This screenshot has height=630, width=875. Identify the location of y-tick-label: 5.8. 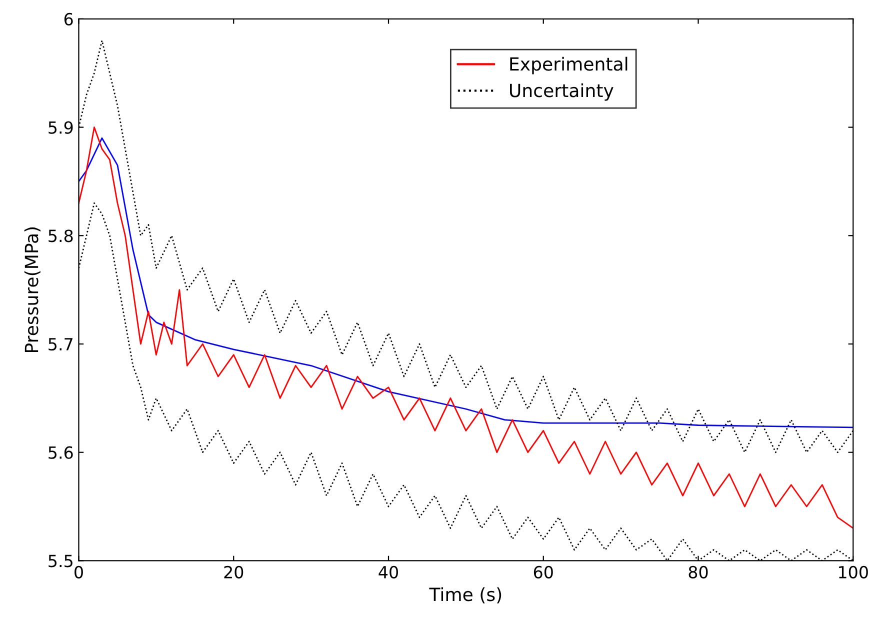
(60, 236).